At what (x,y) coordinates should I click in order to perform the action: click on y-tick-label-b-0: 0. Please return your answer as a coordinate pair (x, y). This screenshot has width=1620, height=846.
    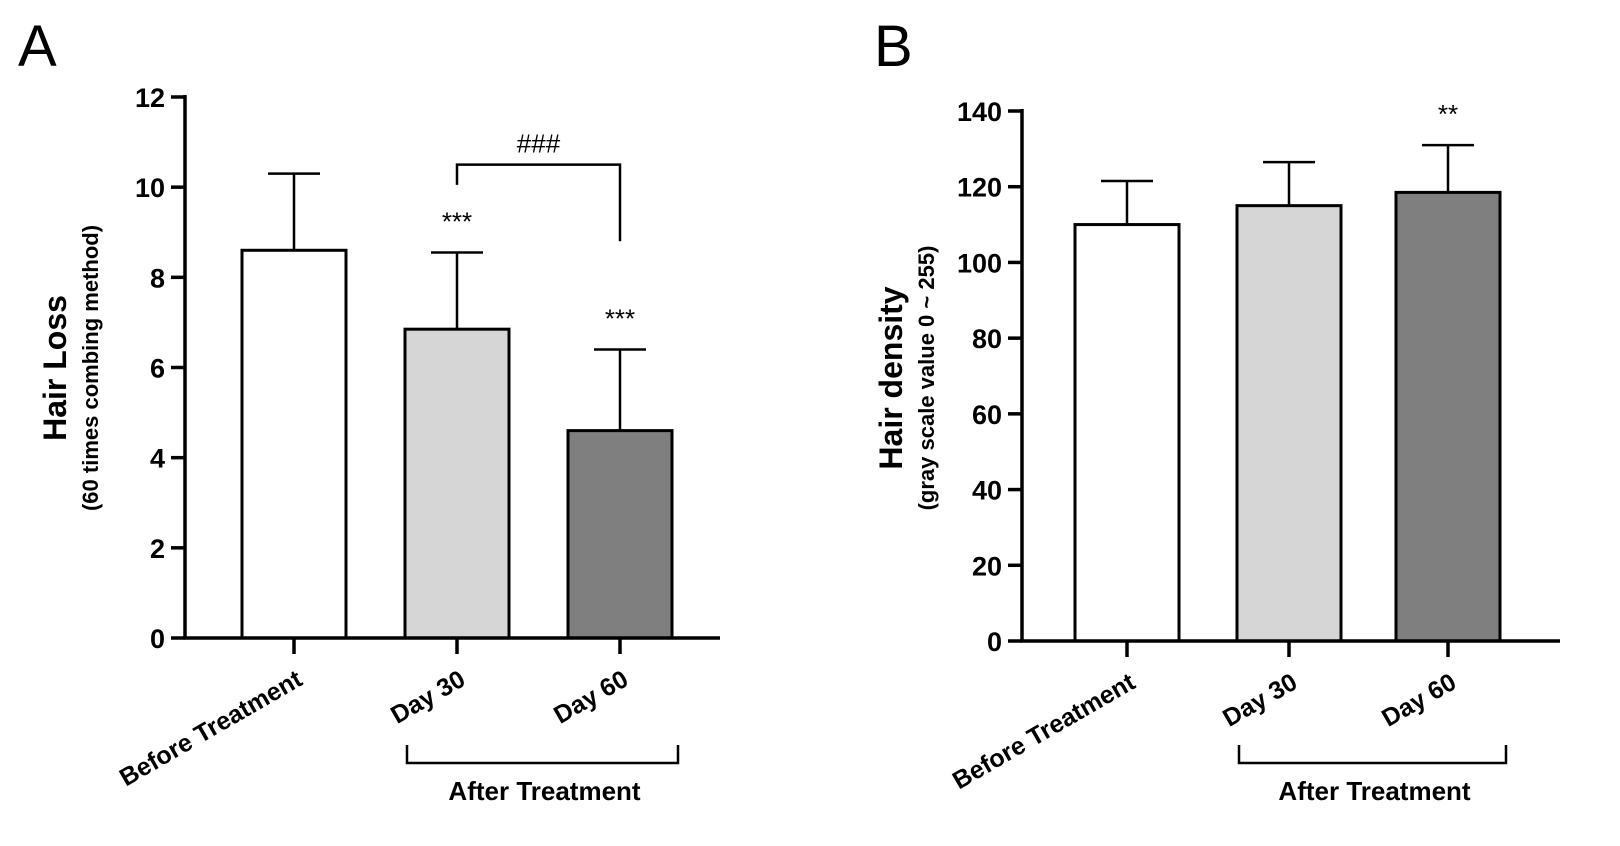
    Looking at the image, I should click on (994, 642).